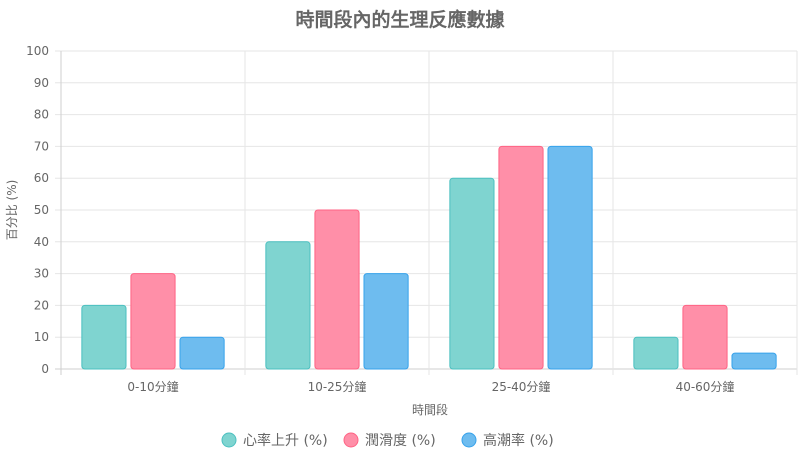 Image resolution: width=800 pixels, height=464 pixels. What do you see at coordinates (152, 386) in the screenshot?
I see `x-tick-label: 0-10分鐘` at bounding box center [152, 386].